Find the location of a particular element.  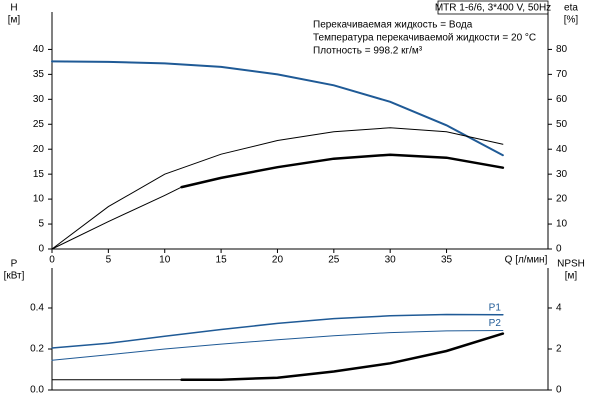

y2-tick-label: 20 is located at coordinates (562, 199).